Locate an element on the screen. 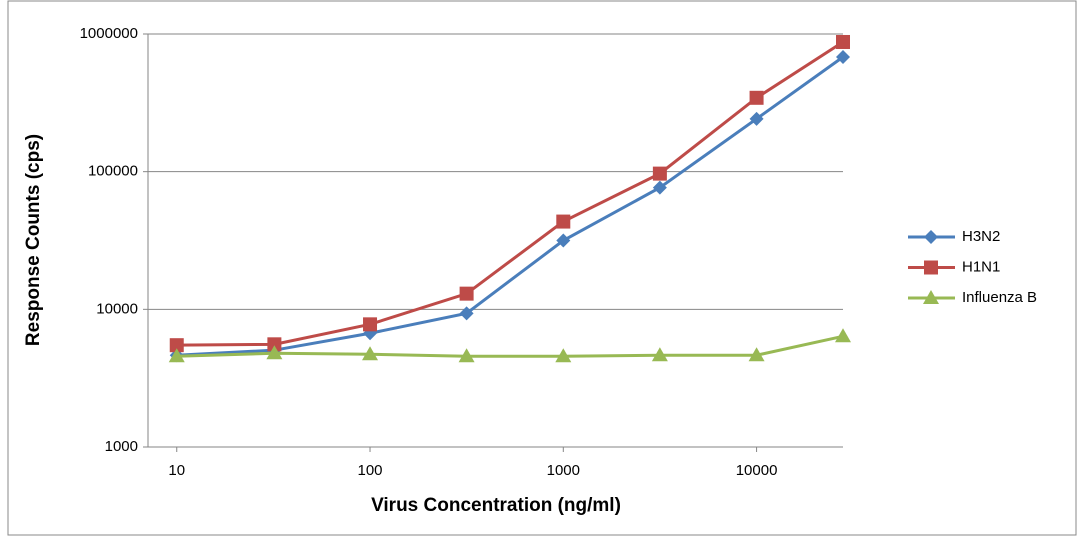 Image resolution: width=1083 pixels, height=537 pixels. y-tick-label: 10000 is located at coordinates (117, 308).